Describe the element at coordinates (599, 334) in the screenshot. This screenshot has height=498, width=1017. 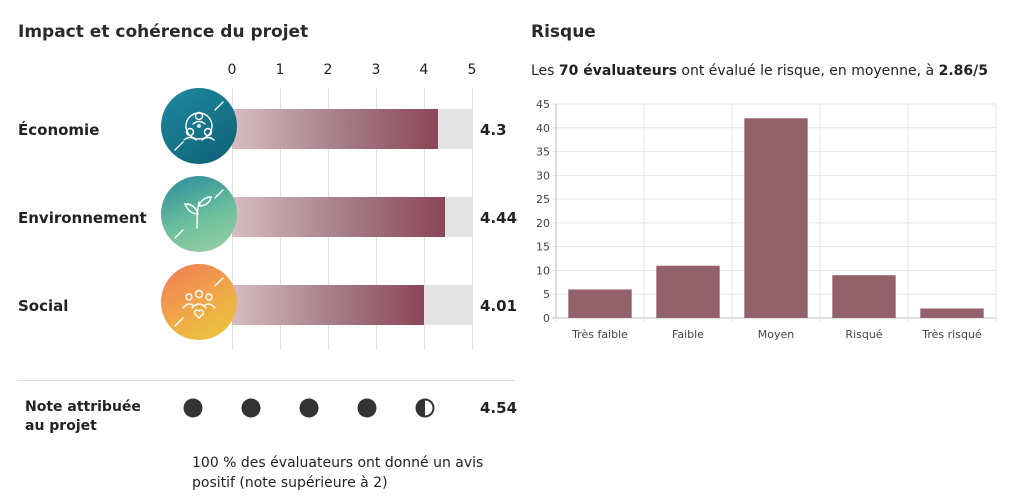
I see `risk-x-tick-label: Très faible` at that location.